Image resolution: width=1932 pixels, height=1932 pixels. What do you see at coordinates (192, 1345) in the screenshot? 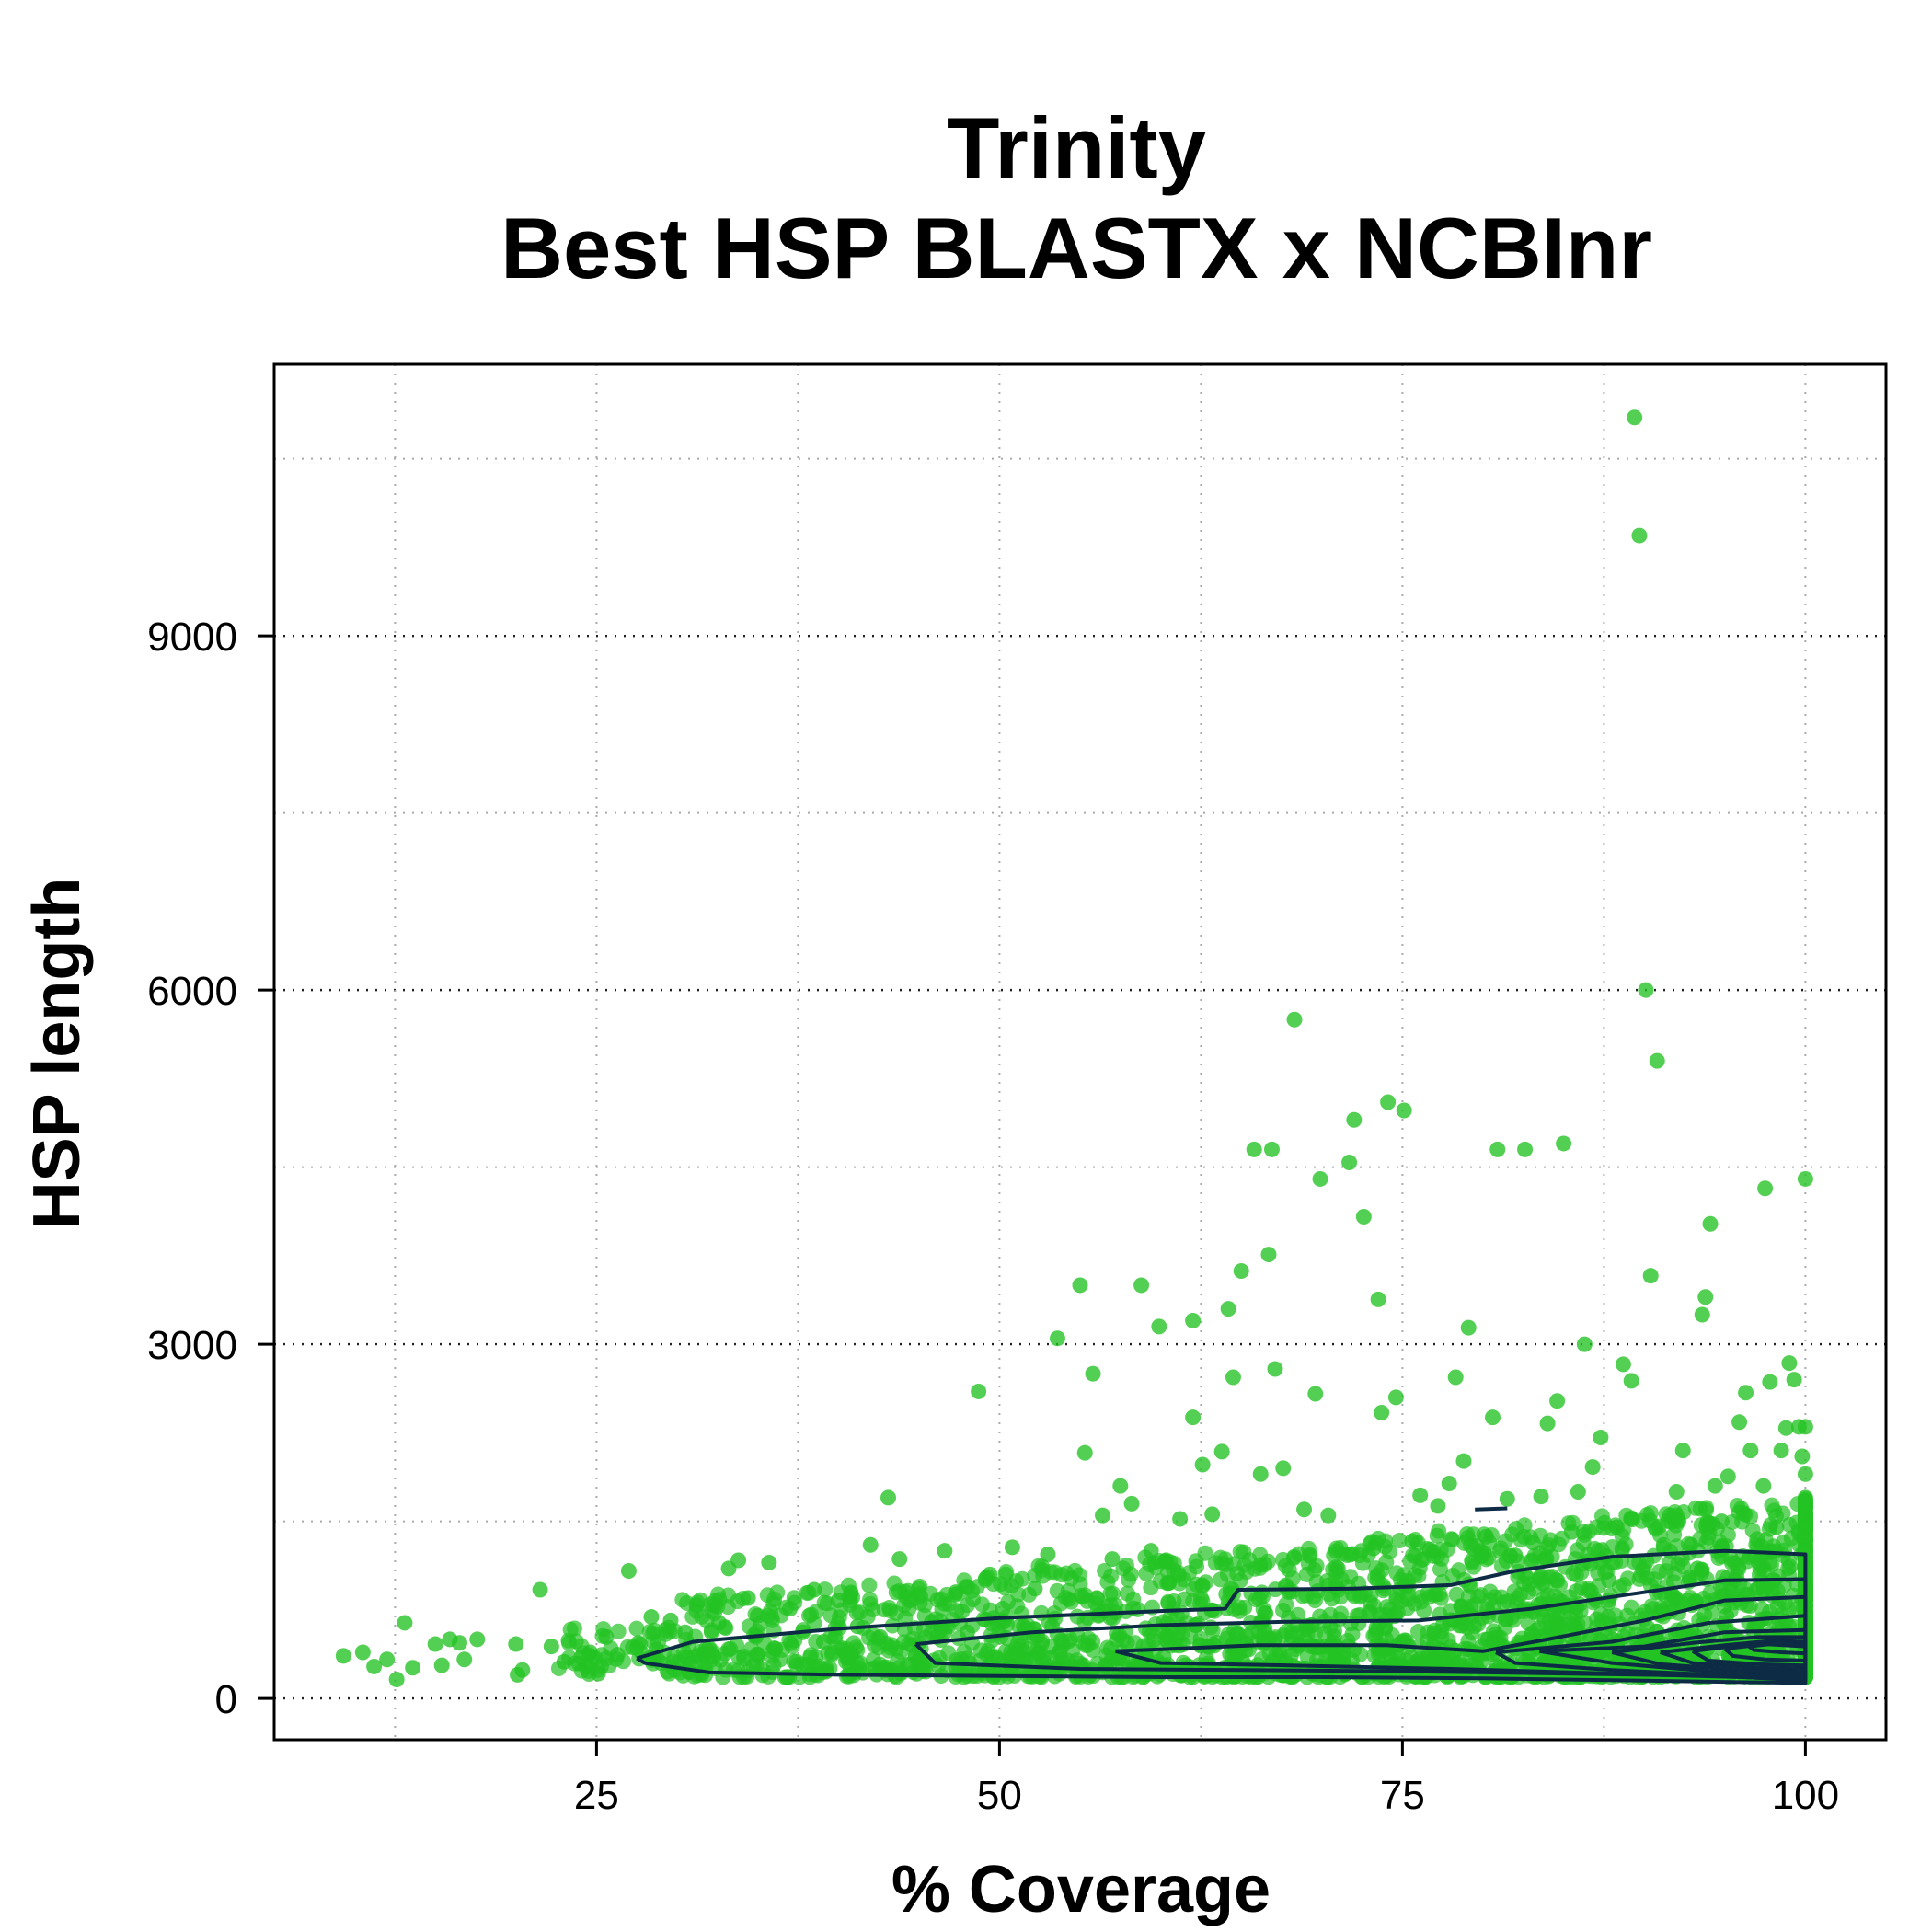
I see `y-tick-label: 3000` at bounding box center [192, 1345].